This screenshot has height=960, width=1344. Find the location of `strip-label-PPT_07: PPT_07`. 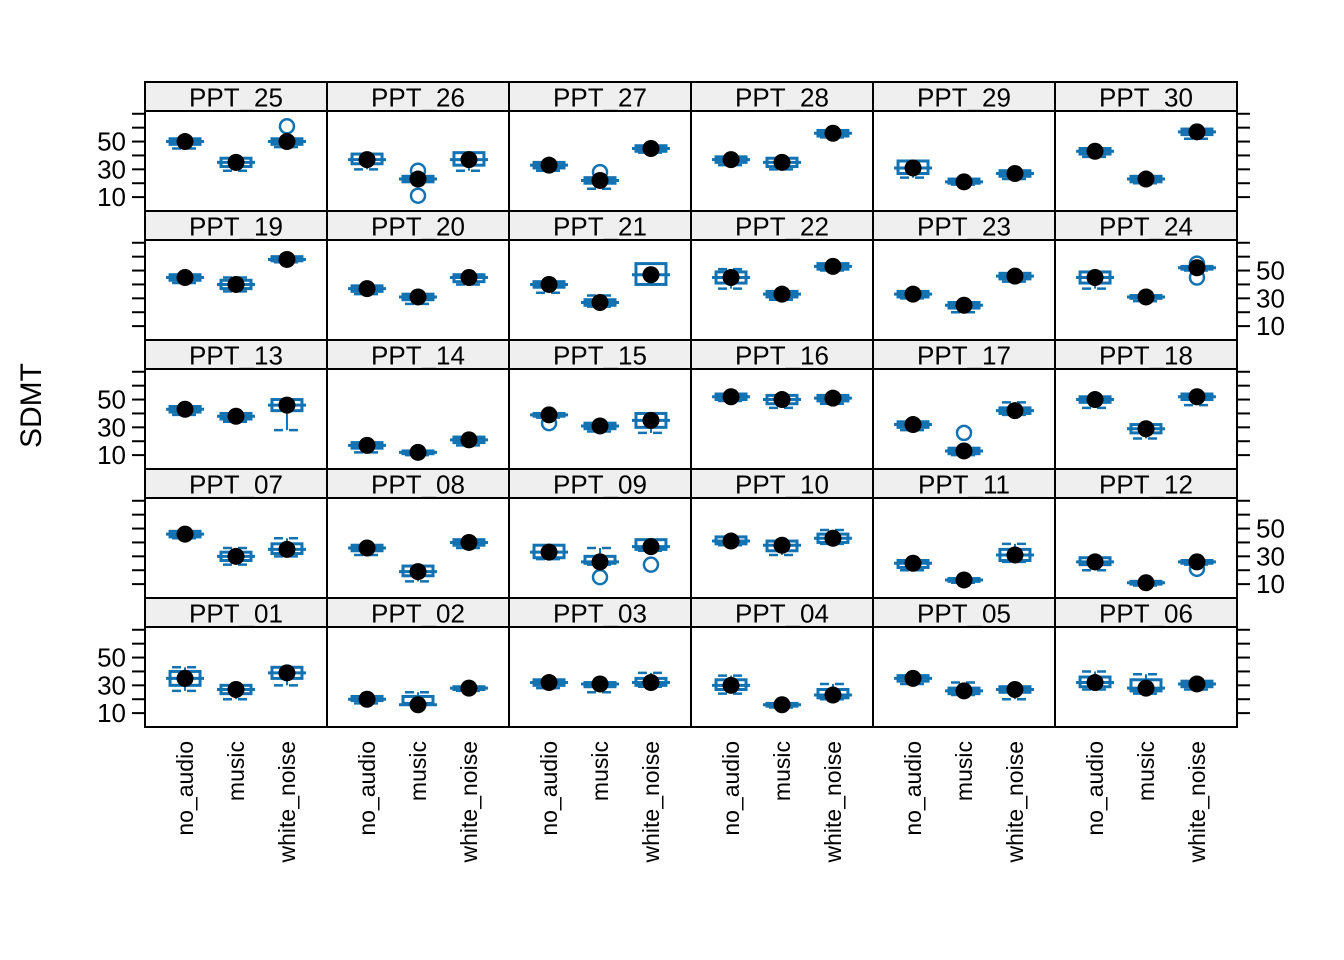

strip-label-PPT_07: PPT_07 is located at coordinates (236, 485).